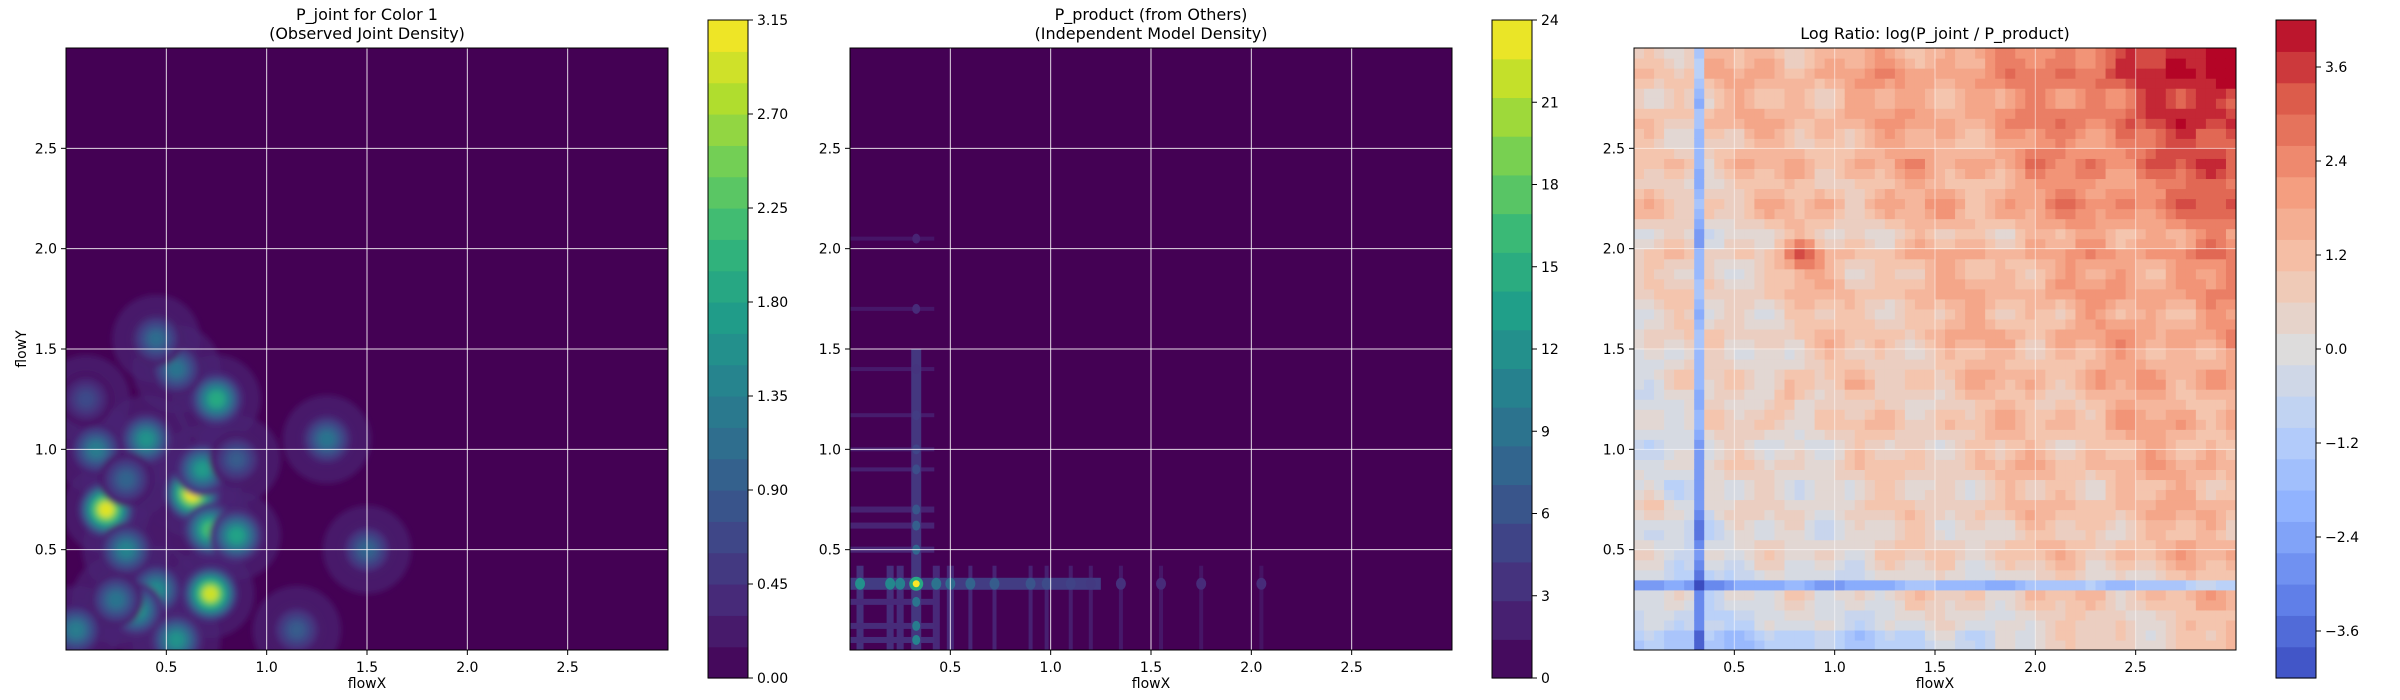 Image resolution: width=2400 pixels, height=700 pixels. Describe the element at coordinates (772, 303) in the screenshot. I see `colorbar-tick-label: 1.80` at that location.